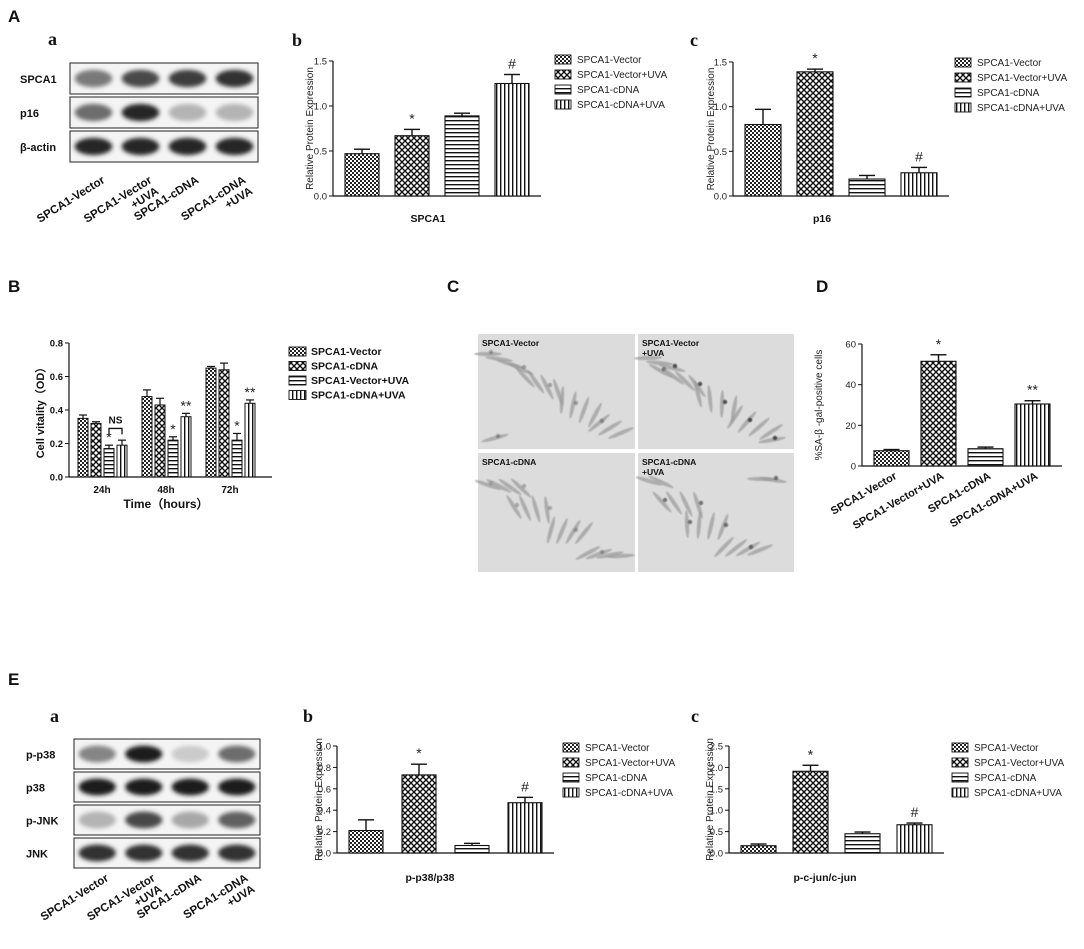 This screenshot has height=949, width=1084. What do you see at coordinates (101, 490) in the screenshot?
I see `x-tick-label: 24h` at bounding box center [101, 490].